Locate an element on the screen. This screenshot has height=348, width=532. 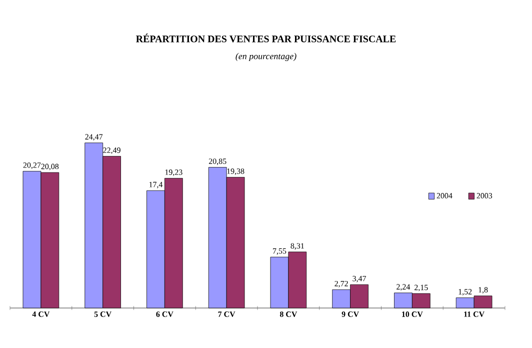
chart-subtitle: (en pourcentage) is located at coordinates (266, 57).